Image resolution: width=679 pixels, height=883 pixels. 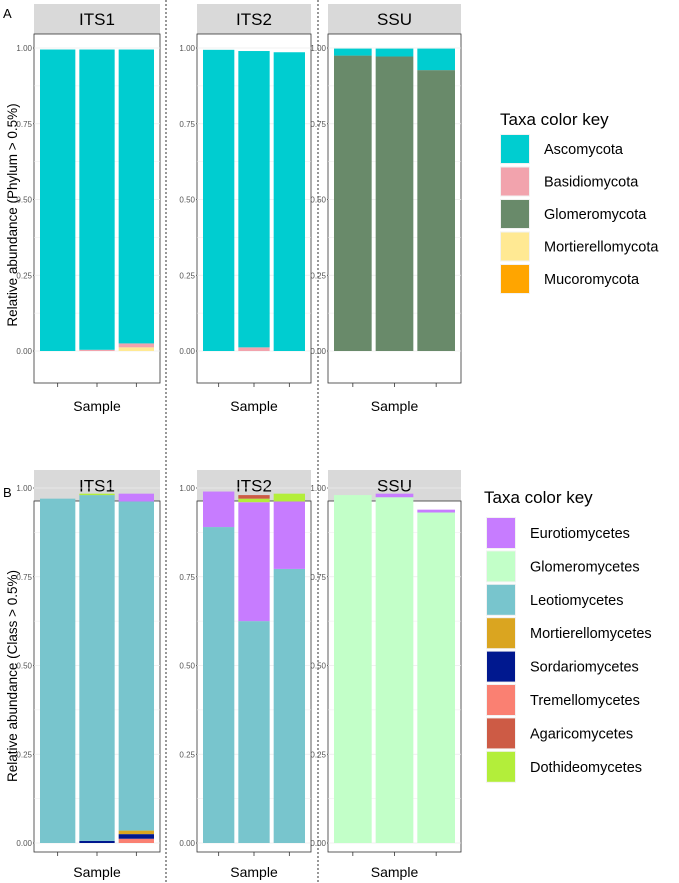 I want to click on legend-swatch-glomeromycetes, so click(x=501, y=566).